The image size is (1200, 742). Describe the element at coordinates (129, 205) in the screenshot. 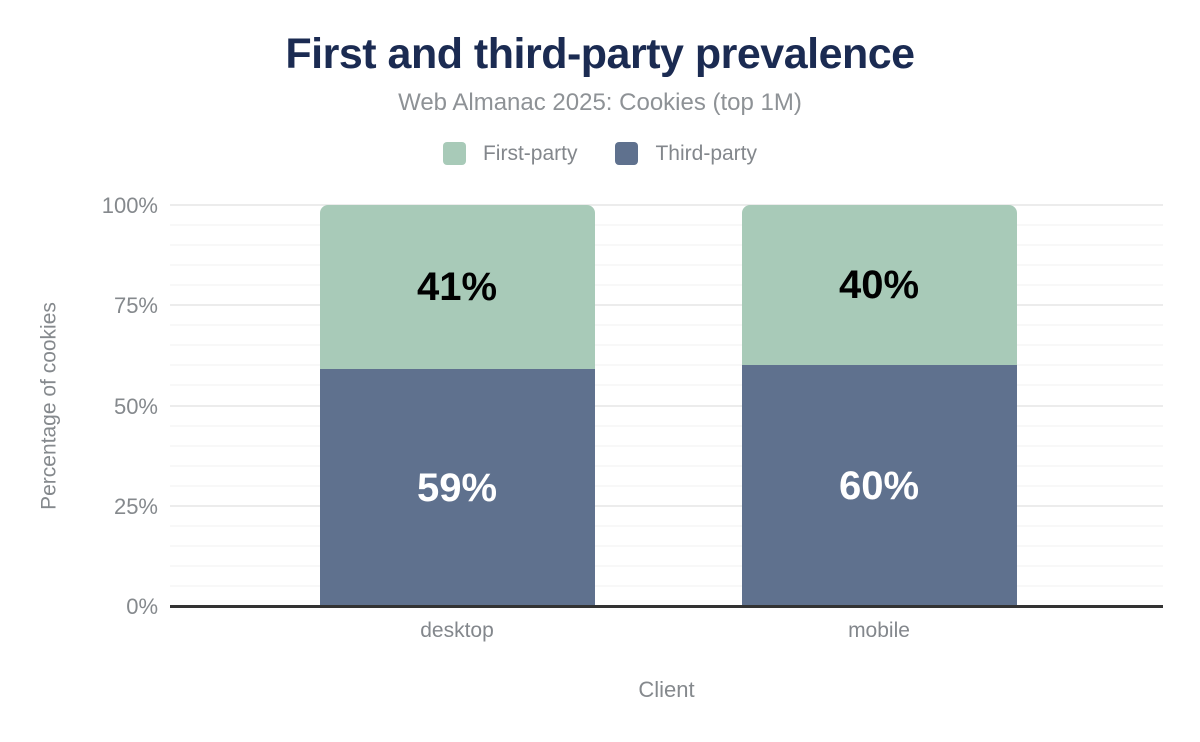

I see `y-tick-label-100: 100%` at that location.